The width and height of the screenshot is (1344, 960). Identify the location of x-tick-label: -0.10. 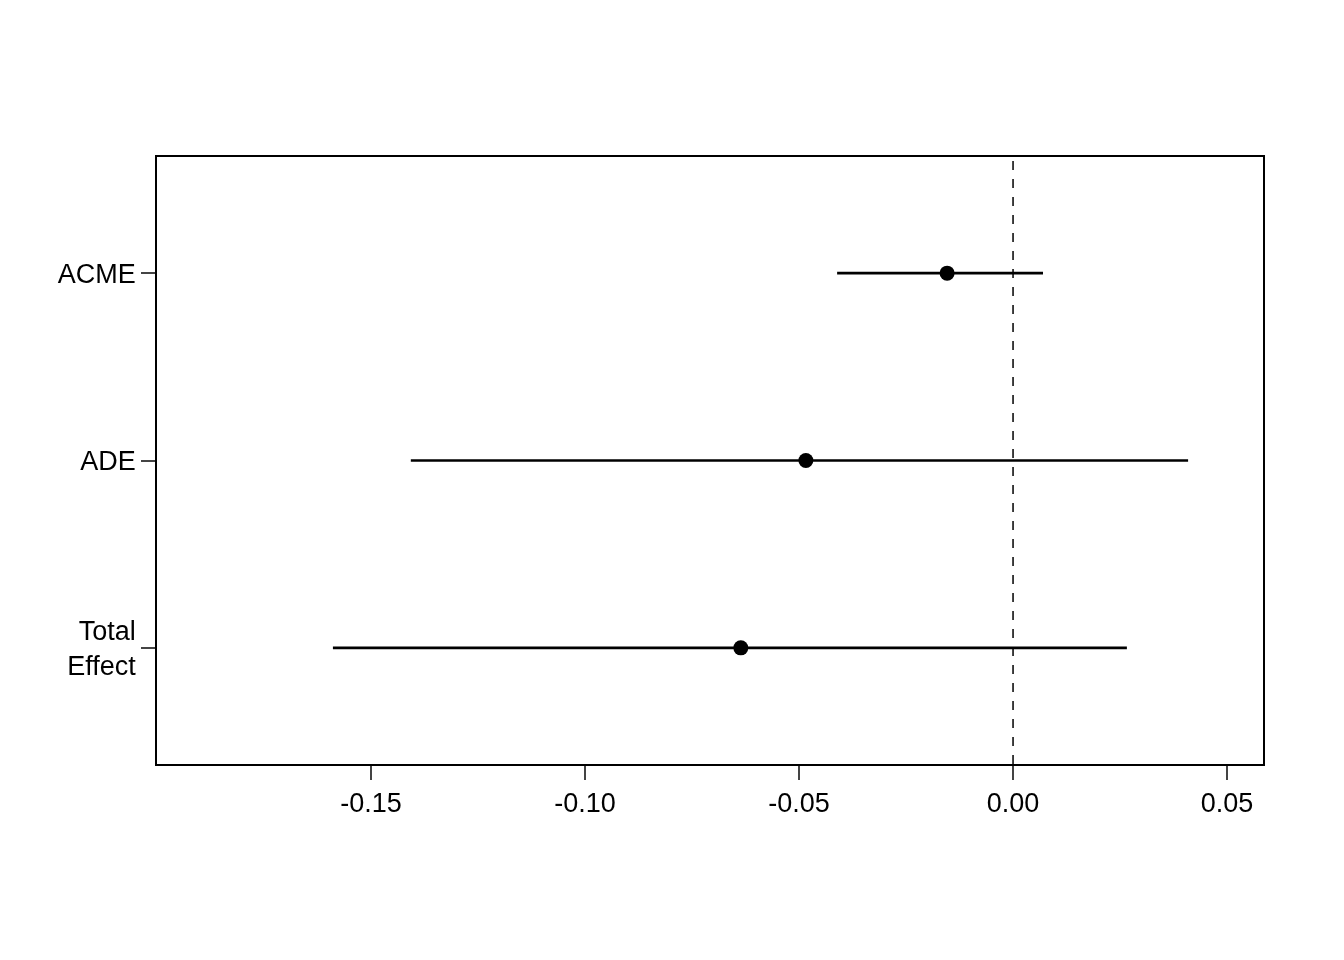
(585, 803).